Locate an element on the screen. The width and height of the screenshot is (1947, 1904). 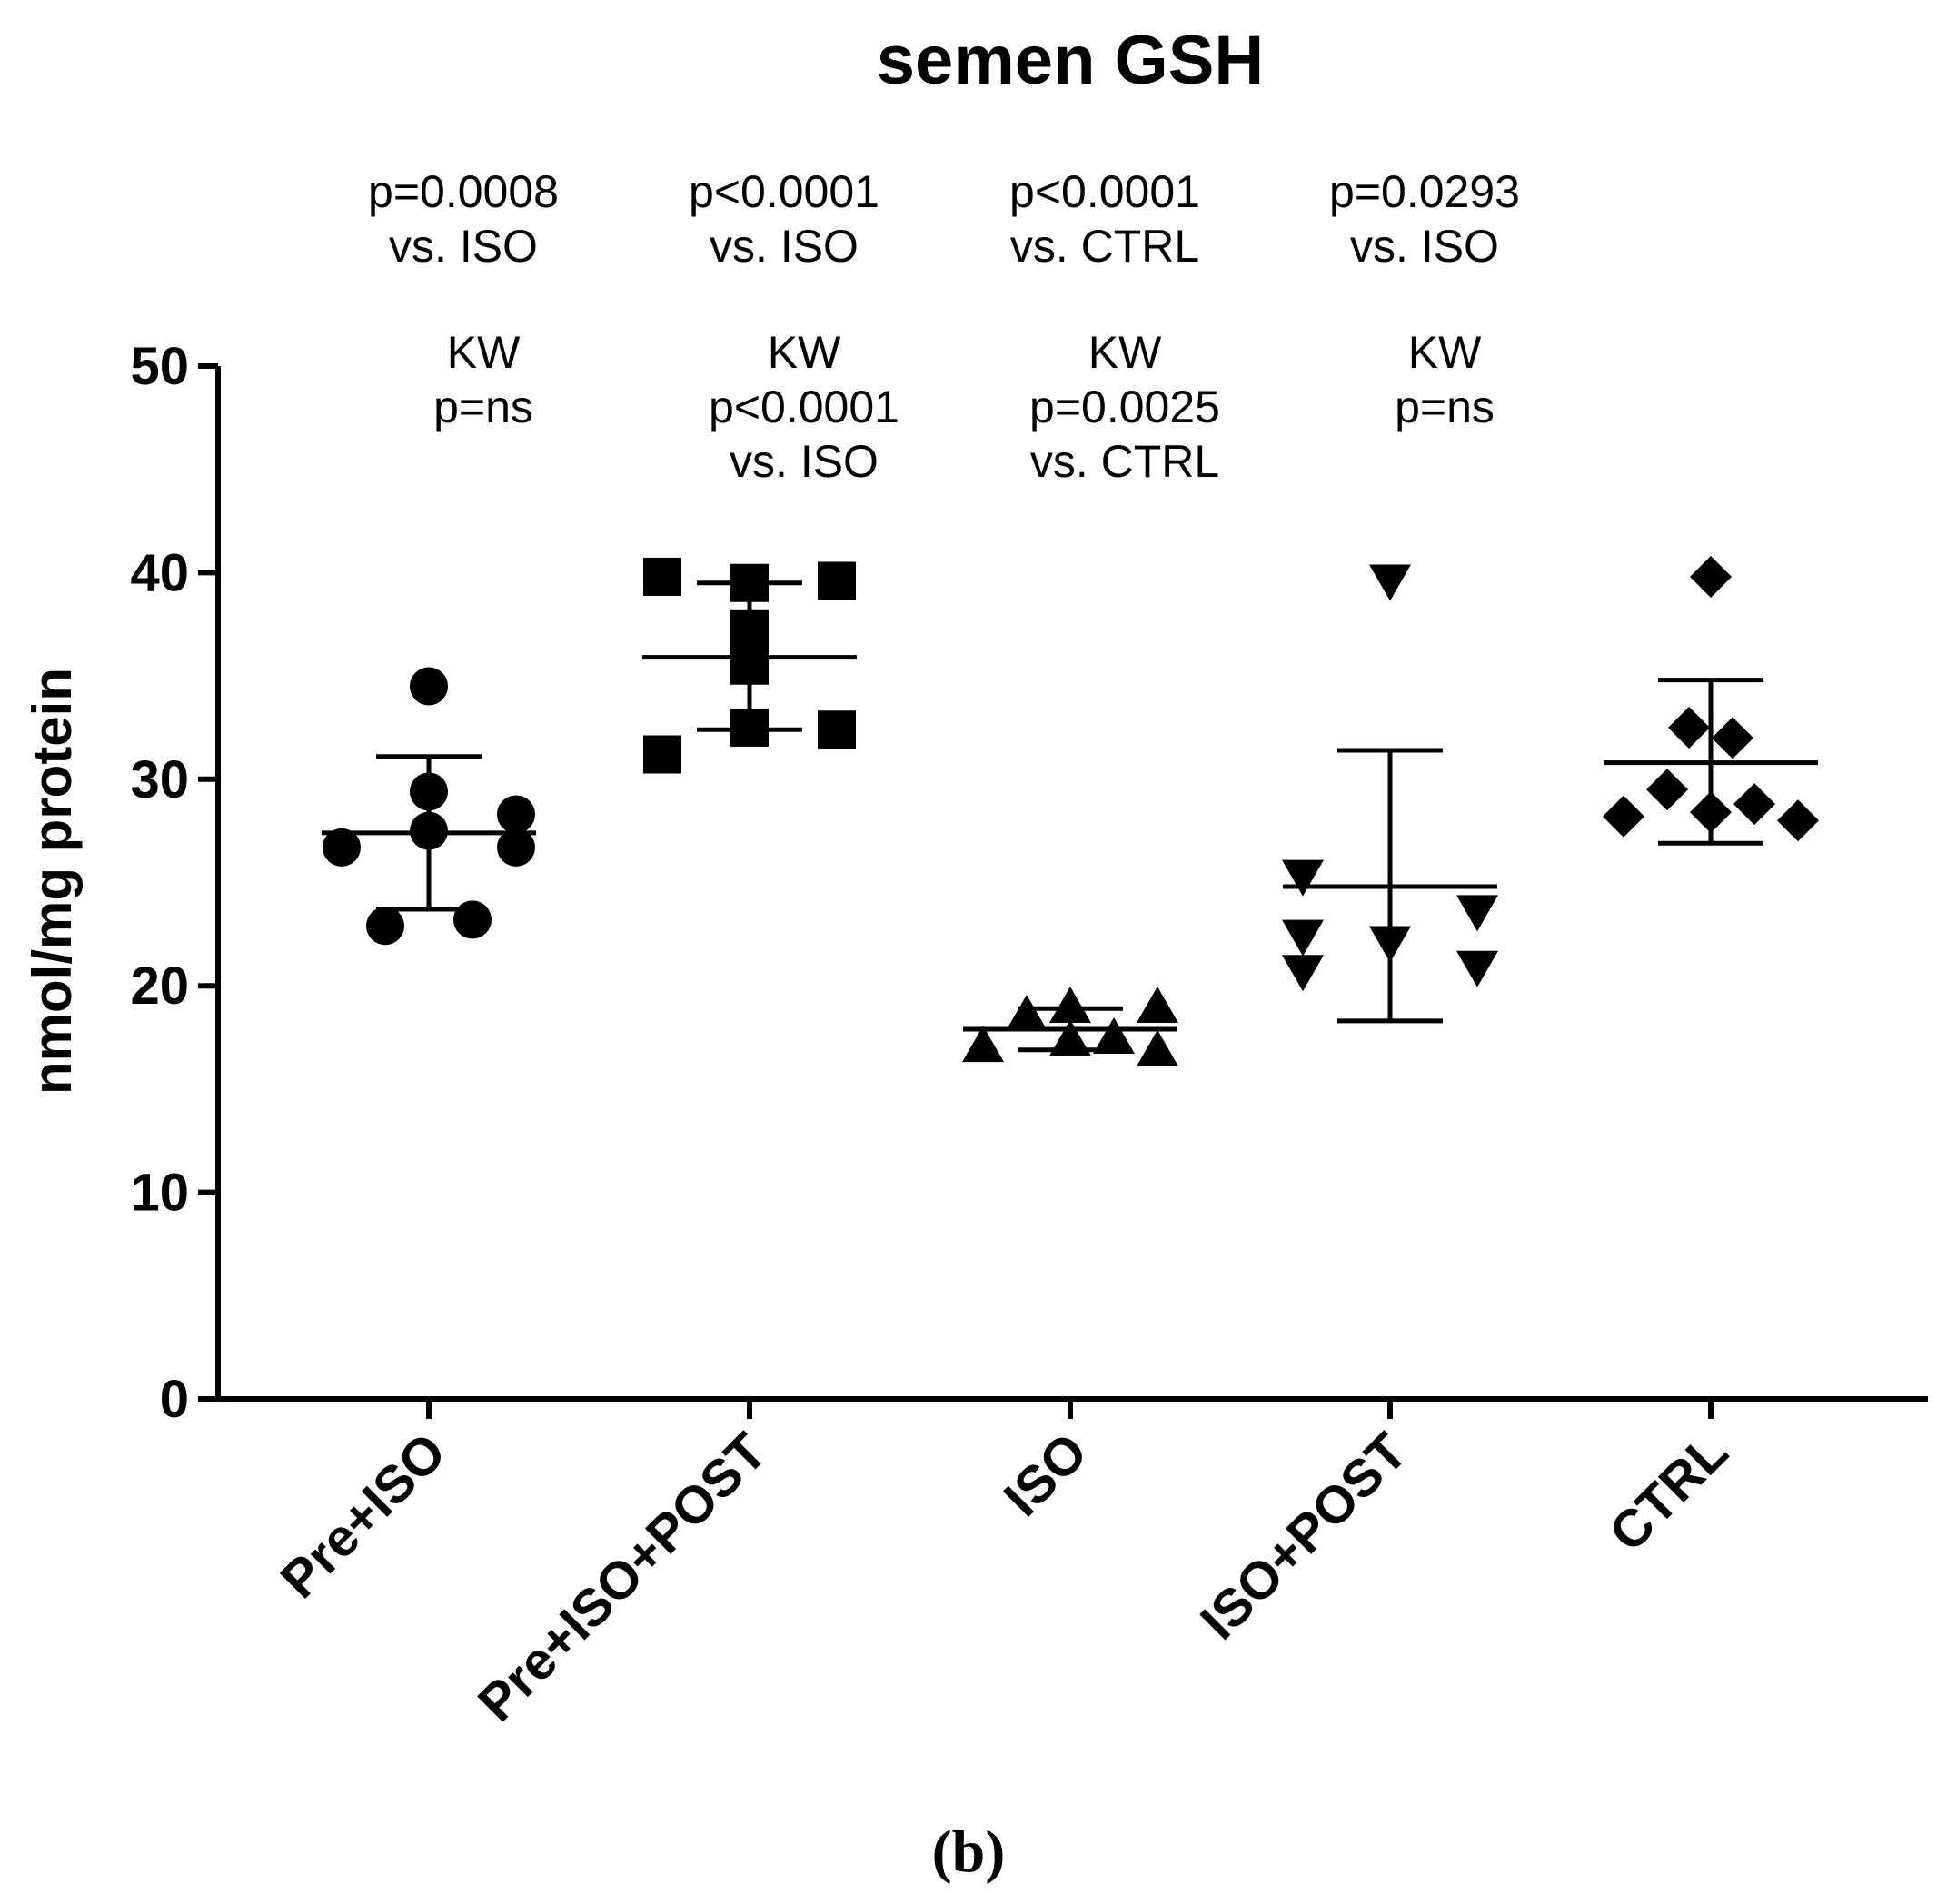
series-pre-plus-iso-plus-post is located at coordinates (750, 665).